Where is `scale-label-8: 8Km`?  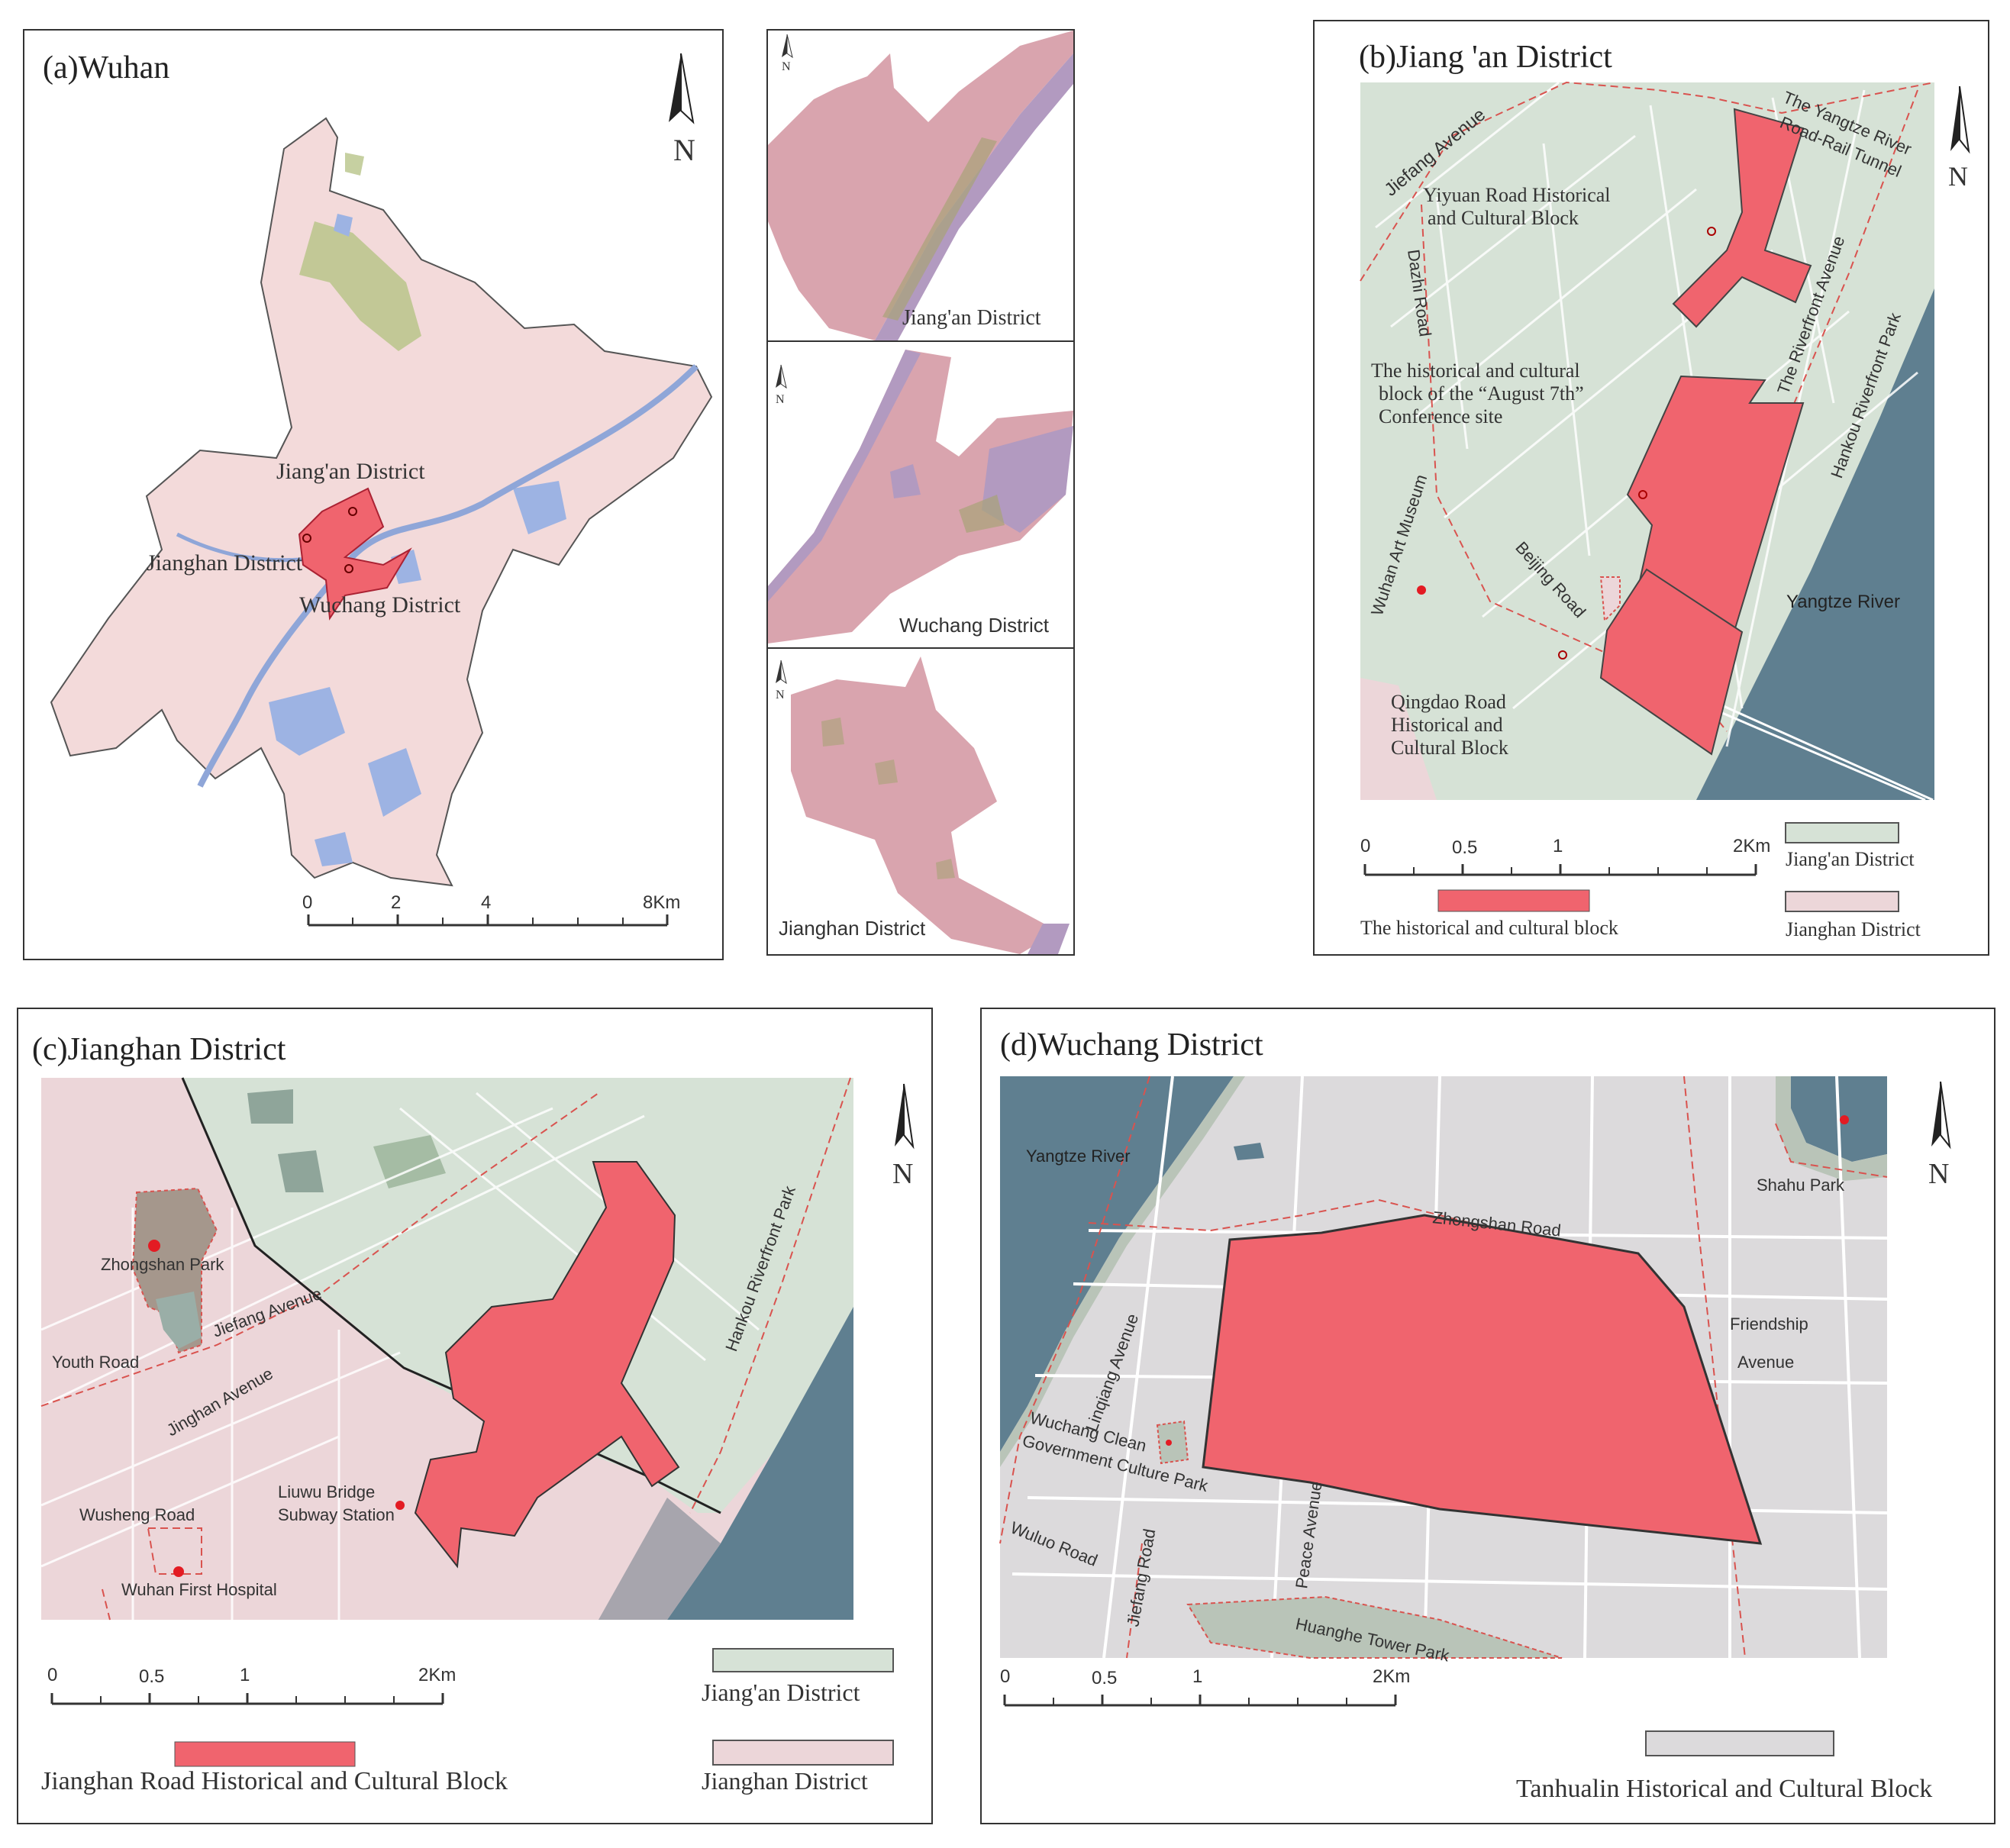 scale-label-8: 8Km is located at coordinates (661, 903).